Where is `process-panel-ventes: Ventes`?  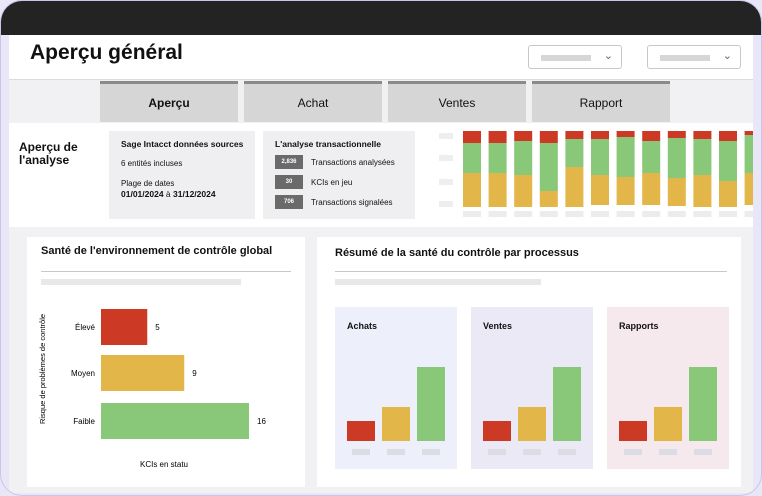 process-panel-ventes: Ventes is located at coordinates (532, 388).